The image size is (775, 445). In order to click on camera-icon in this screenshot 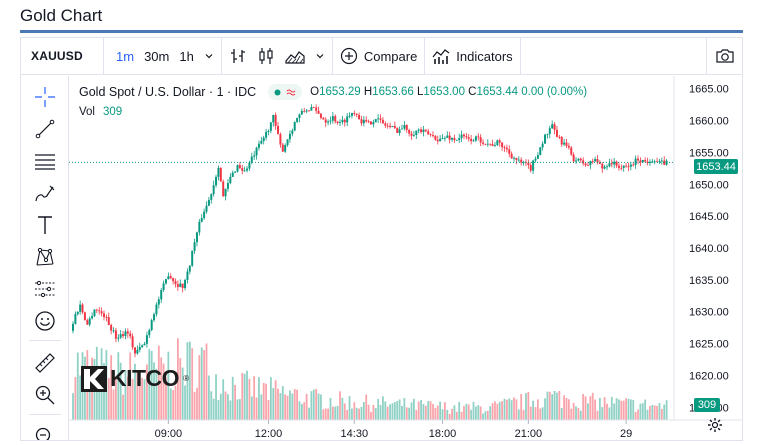, I will do `click(724, 56)`.